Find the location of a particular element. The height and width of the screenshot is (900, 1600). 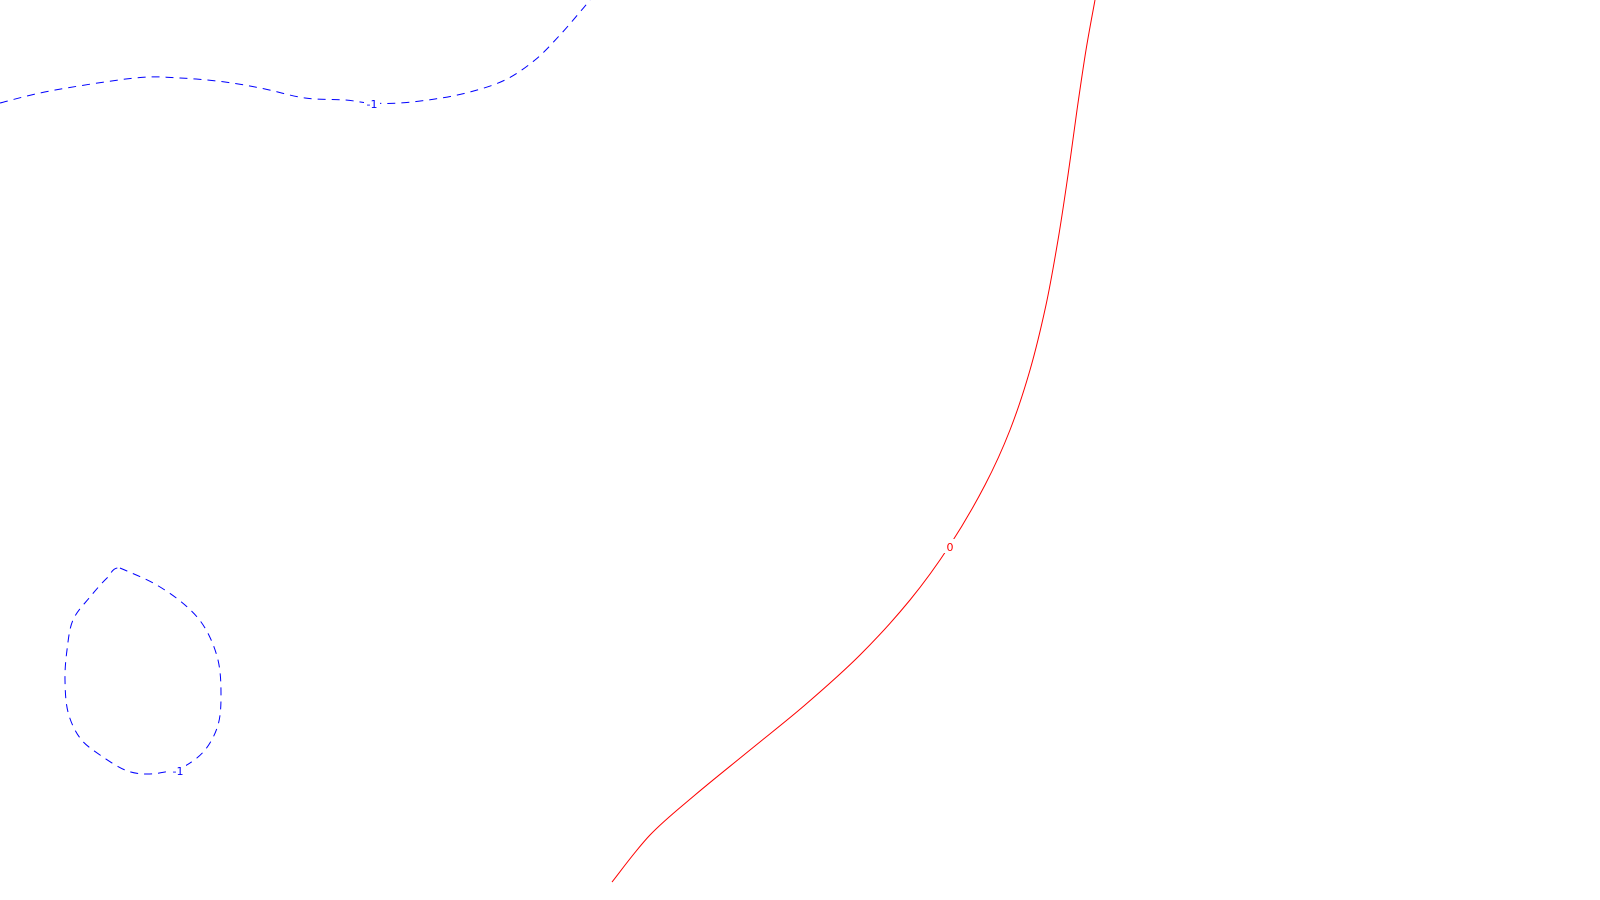

contour-line-level-neg1-bottom-loop is located at coordinates (143, 671).